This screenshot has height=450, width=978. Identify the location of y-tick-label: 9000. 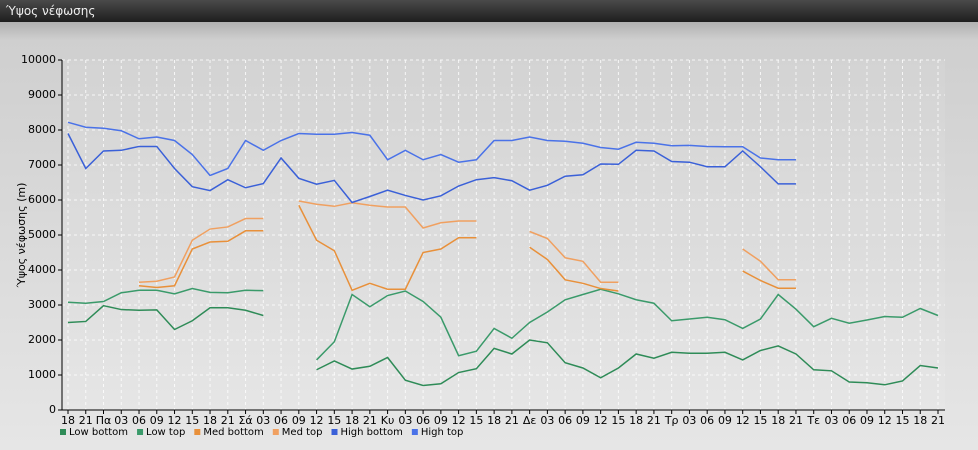
(42, 94).